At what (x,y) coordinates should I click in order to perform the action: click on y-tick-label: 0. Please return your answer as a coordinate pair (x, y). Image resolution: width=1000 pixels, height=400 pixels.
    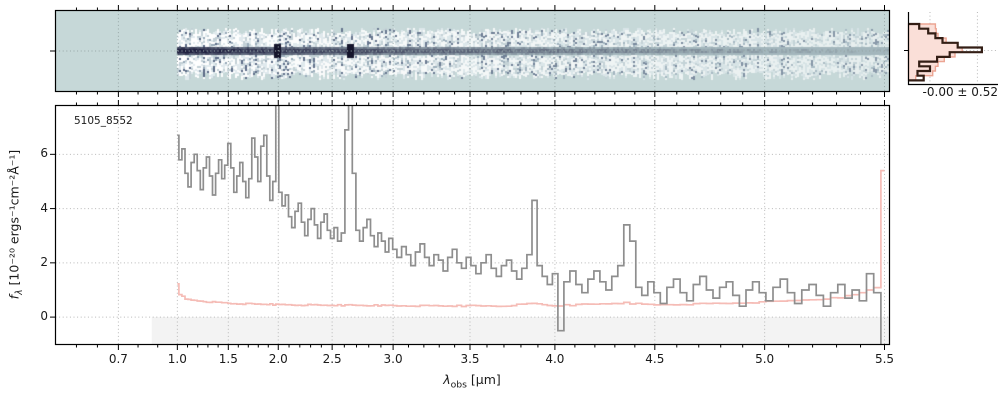
    Looking at the image, I should click on (44, 316).